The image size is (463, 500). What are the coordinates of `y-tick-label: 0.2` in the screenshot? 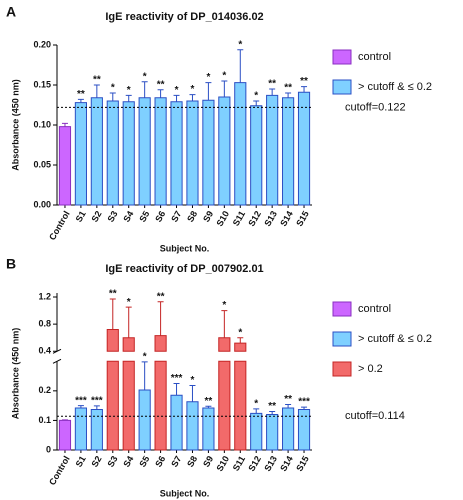 It's located at (44, 390).